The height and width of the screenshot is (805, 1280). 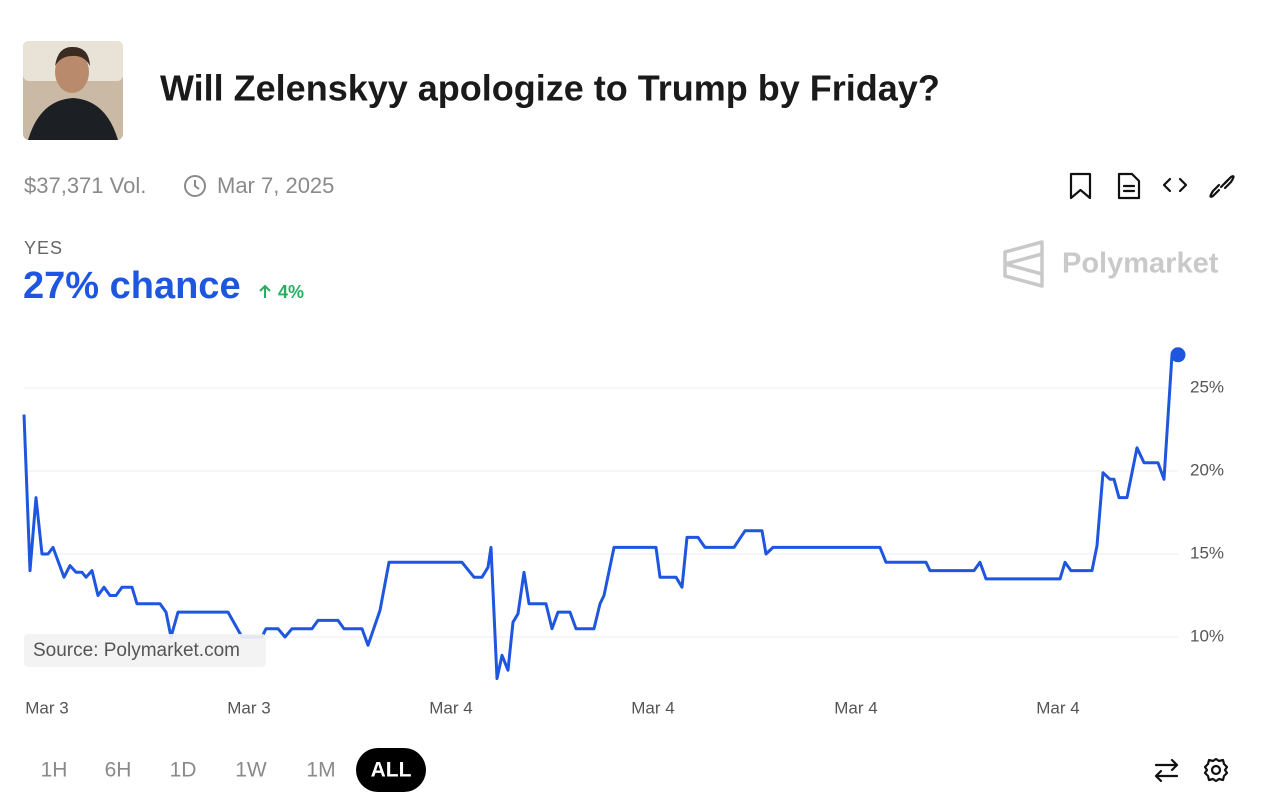 What do you see at coordinates (118, 770) in the screenshot?
I see `range-button: 6H` at bounding box center [118, 770].